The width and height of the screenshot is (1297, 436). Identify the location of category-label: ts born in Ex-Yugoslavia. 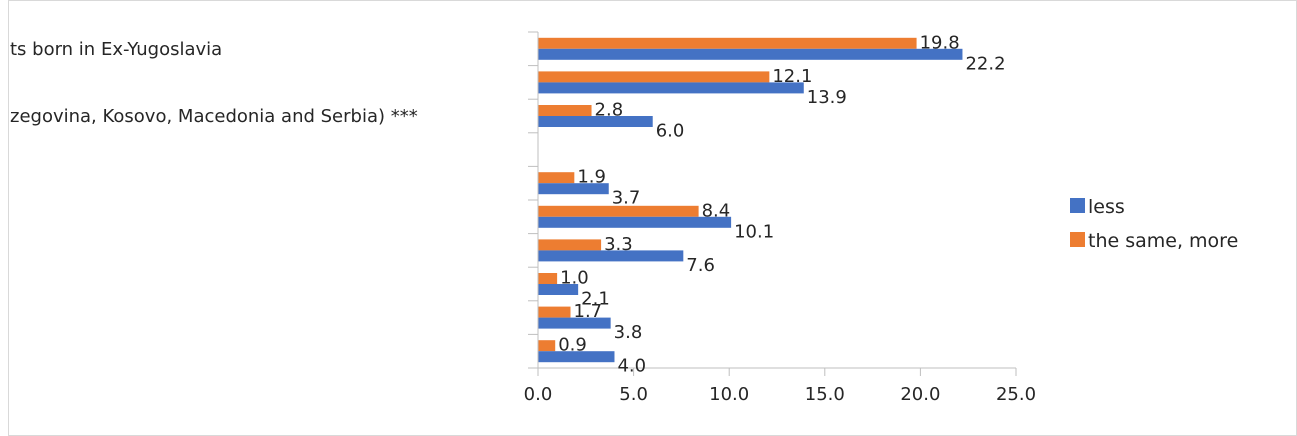
(116, 49).